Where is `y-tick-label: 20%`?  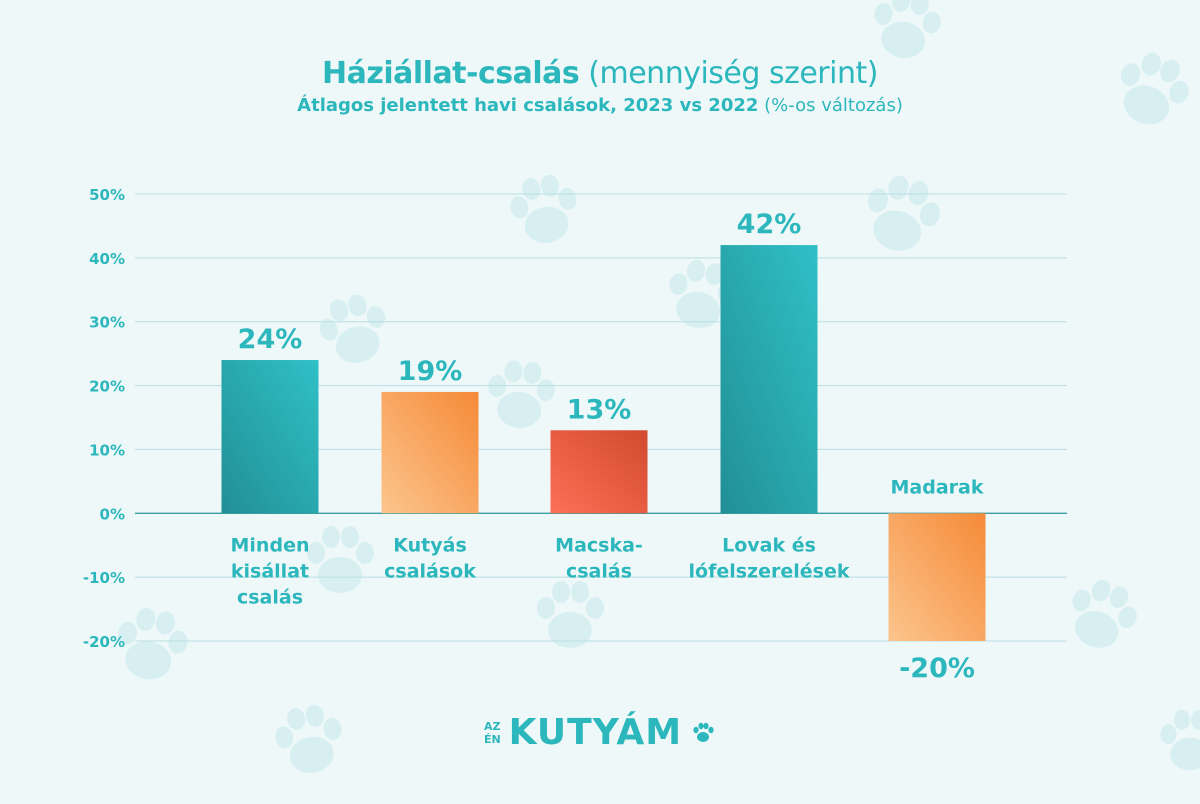 y-tick-label: 20% is located at coordinates (107, 387).